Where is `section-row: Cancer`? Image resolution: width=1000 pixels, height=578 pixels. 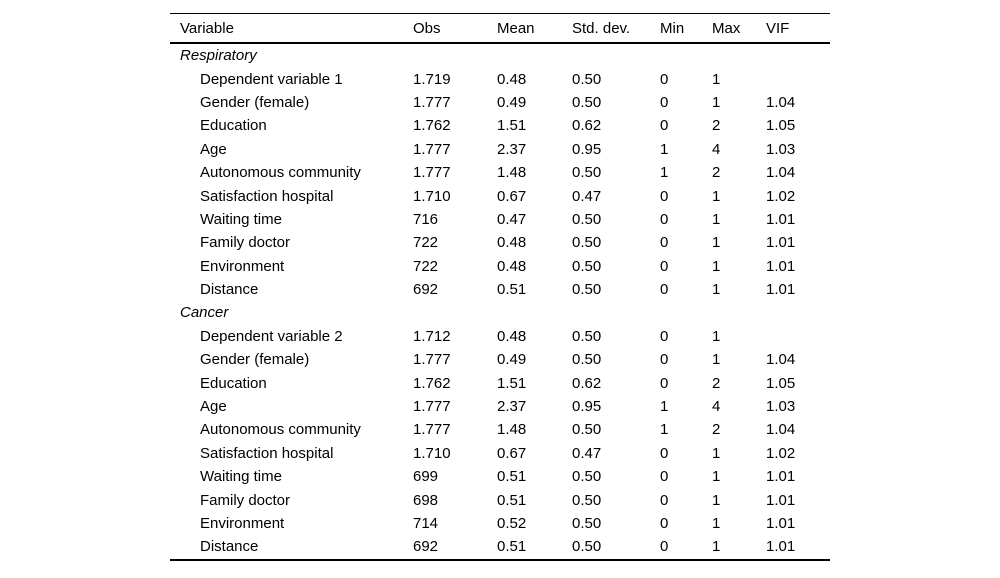
section-row: Cancer is located at coordinates (500, 312).